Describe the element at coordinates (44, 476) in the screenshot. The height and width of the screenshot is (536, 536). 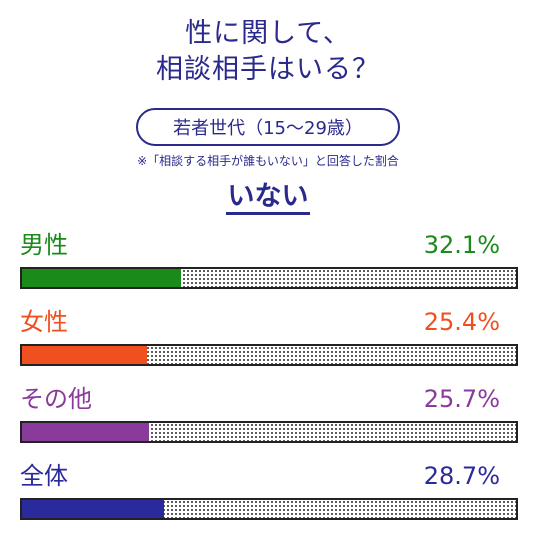
I see `bar-label: 全体` at that location.